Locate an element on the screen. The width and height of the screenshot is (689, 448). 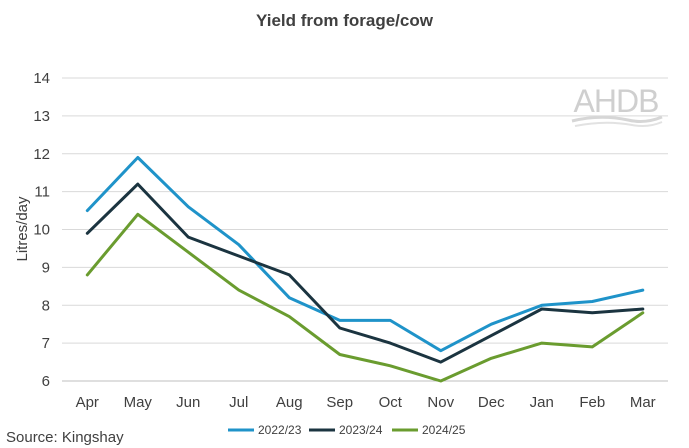
legend-label: 2024/25 is located at coordinates (444, 430).